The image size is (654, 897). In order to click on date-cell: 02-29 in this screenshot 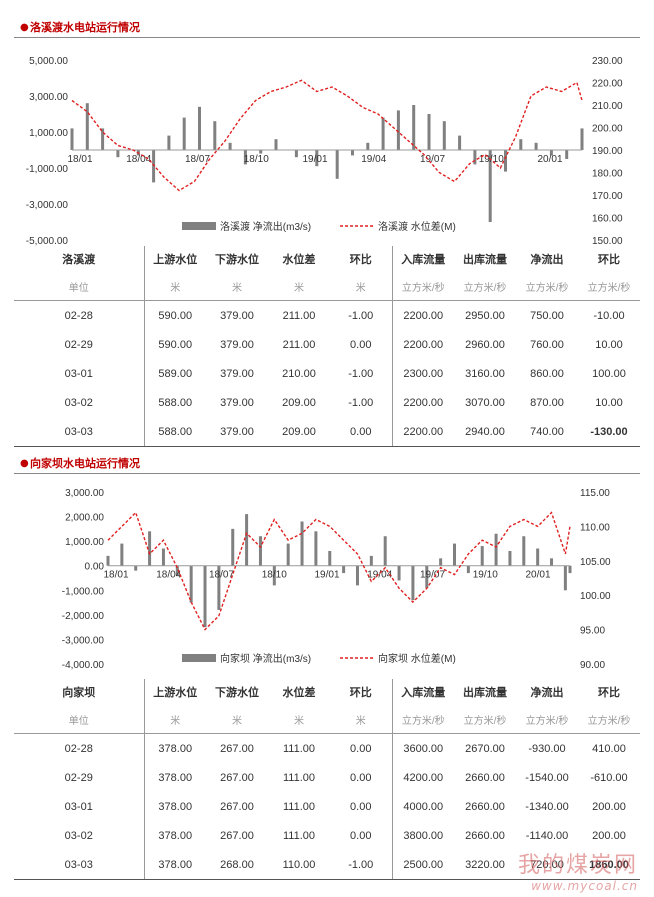, I will do `click(78, 777)`.